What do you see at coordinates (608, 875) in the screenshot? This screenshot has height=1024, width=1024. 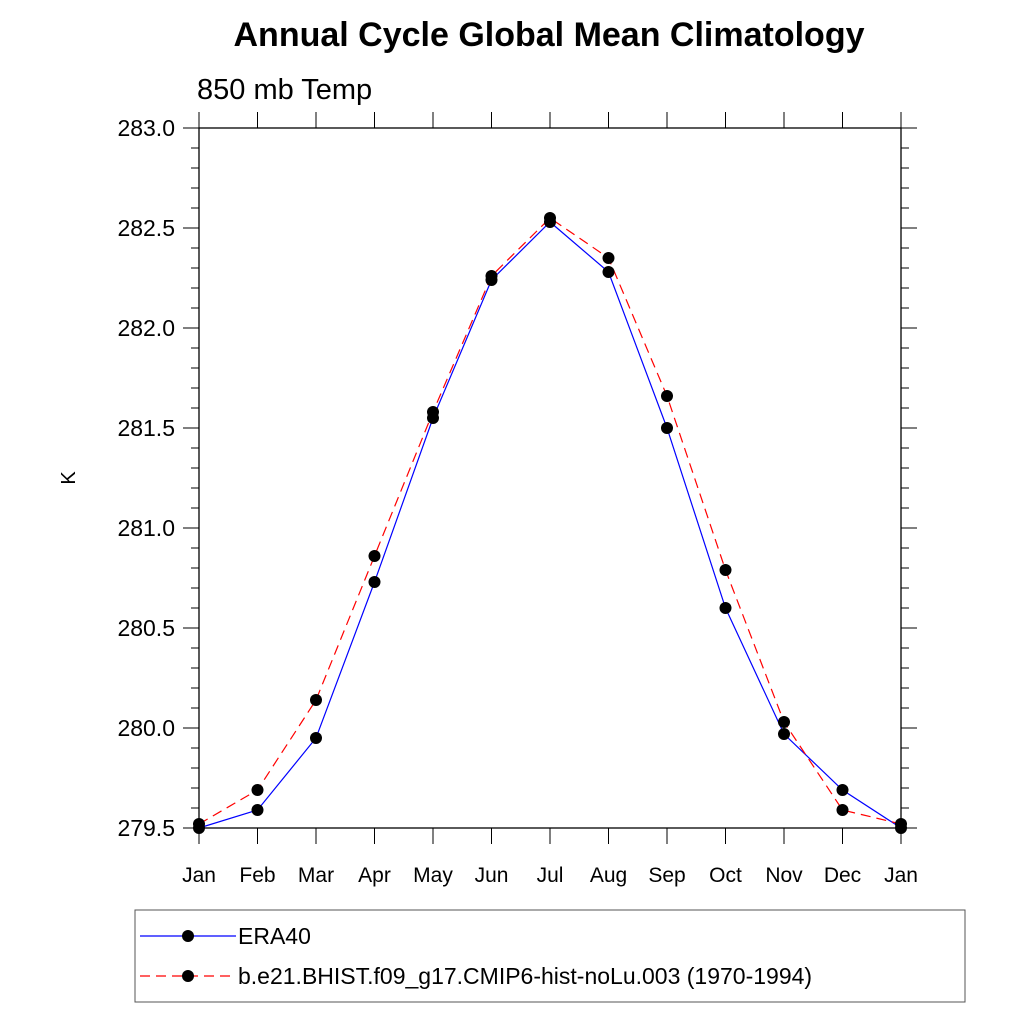 I see `x-tick-label: Aug` at bounding box center [608, 875].